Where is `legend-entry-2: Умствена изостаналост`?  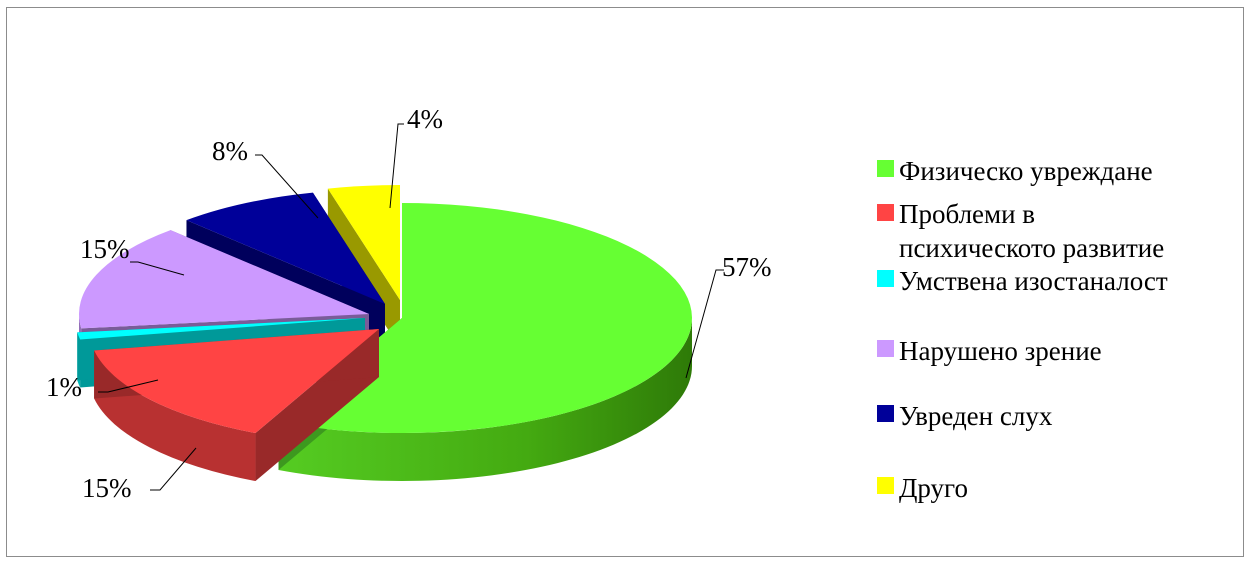
legend-entry-2: Умствена изостаналост is located at coordinates (1033, 281).